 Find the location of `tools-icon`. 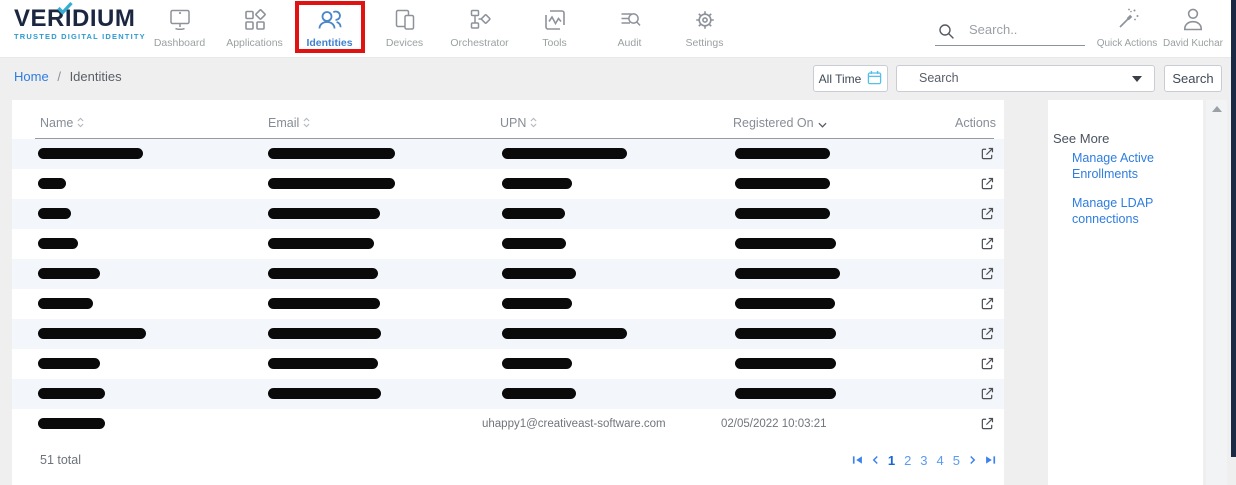

tools-icon is located at coordinates (554, 20).